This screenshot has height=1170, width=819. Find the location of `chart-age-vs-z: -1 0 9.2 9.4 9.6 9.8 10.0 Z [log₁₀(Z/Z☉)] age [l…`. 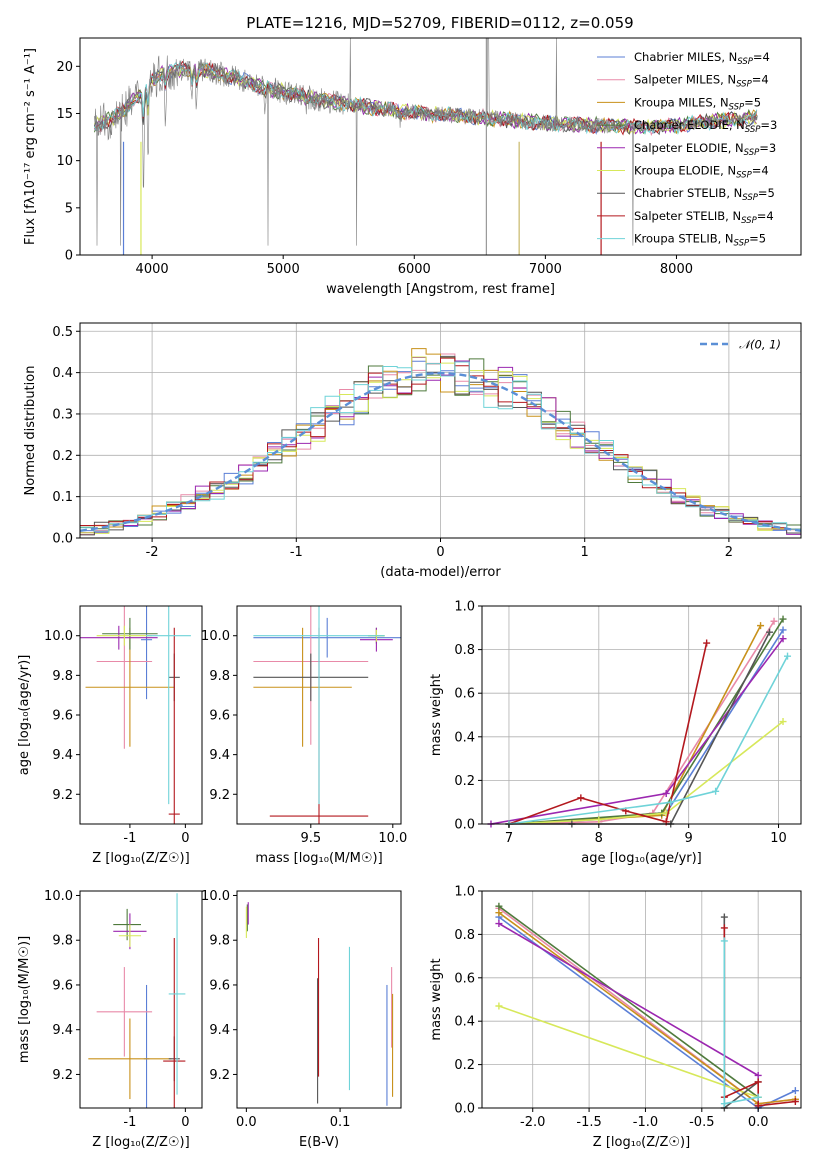

chart-age-vs-z: -1 0 9.2 9.4 9.6 9.8 10.0 Z [log₁₀(Z/Z☉)] age [l… is located at coordinates (110, 735).